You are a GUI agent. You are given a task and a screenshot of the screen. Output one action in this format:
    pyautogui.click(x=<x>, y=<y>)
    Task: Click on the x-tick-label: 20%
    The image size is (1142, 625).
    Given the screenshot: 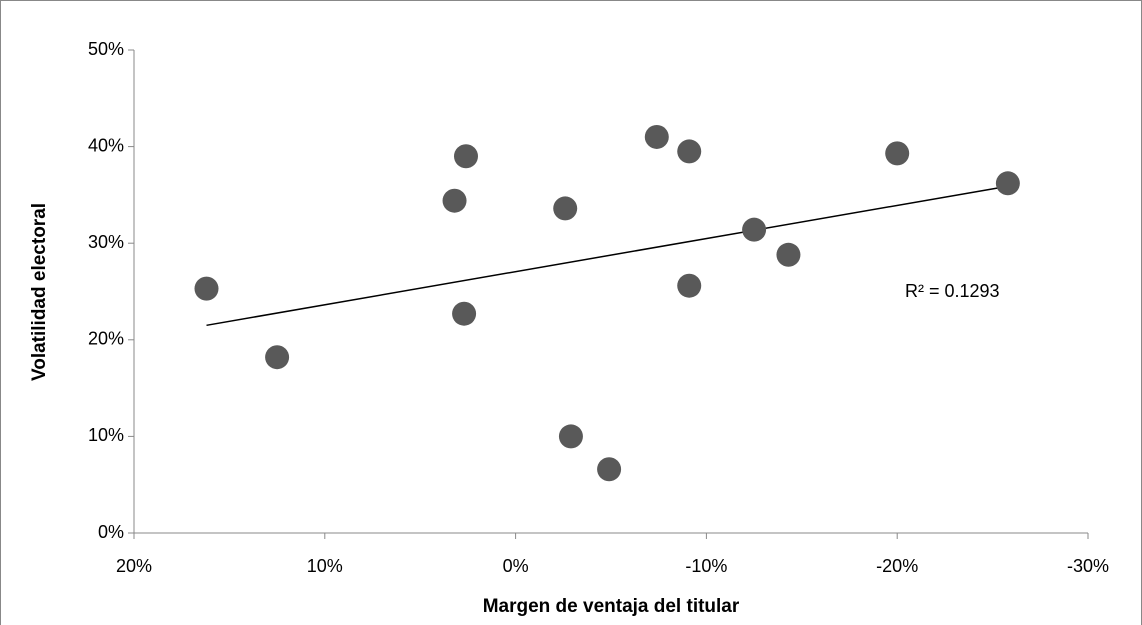 What is the action you would take?
    pyautogui.click(x=134, y=566)
    